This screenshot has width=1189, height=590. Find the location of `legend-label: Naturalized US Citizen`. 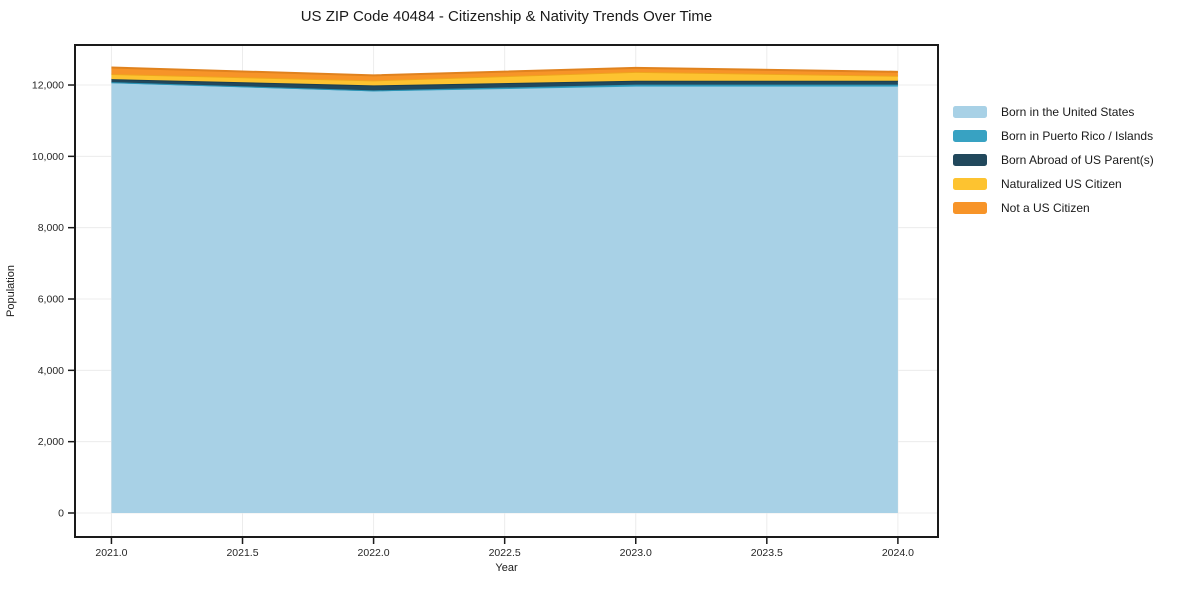

legend-label: Naturalized US Citizen is located at coordinates (1061, 184).